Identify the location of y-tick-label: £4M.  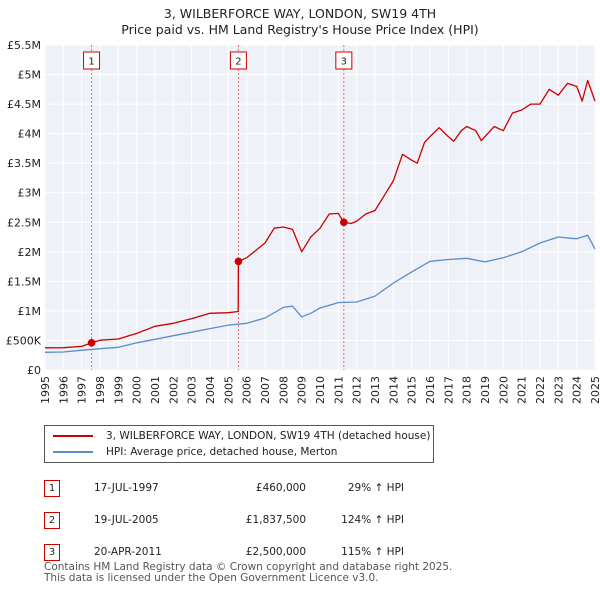
(30, 134).